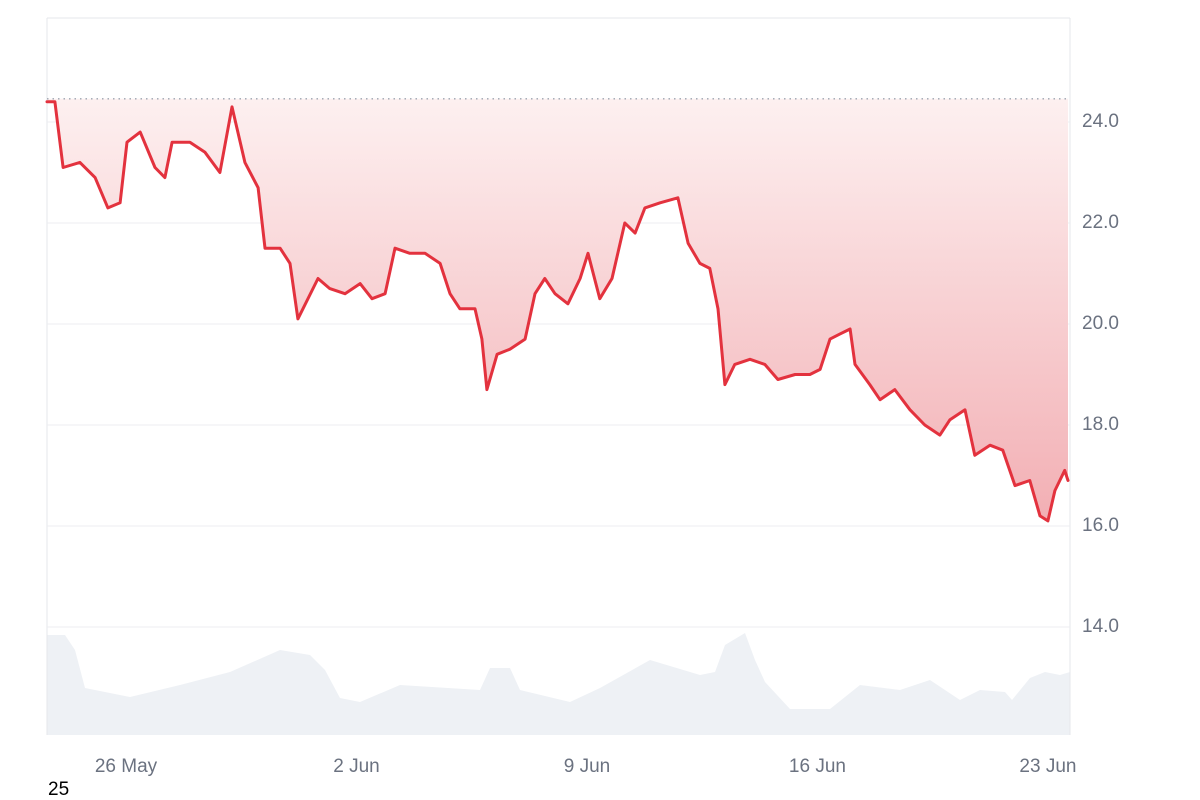 This screenshot has height=800, width=1200. What do you see at coordinates (1100, 525) in the screenshot?
I see `y-tick-label: 16.0` at bounding box center [1100, 525].